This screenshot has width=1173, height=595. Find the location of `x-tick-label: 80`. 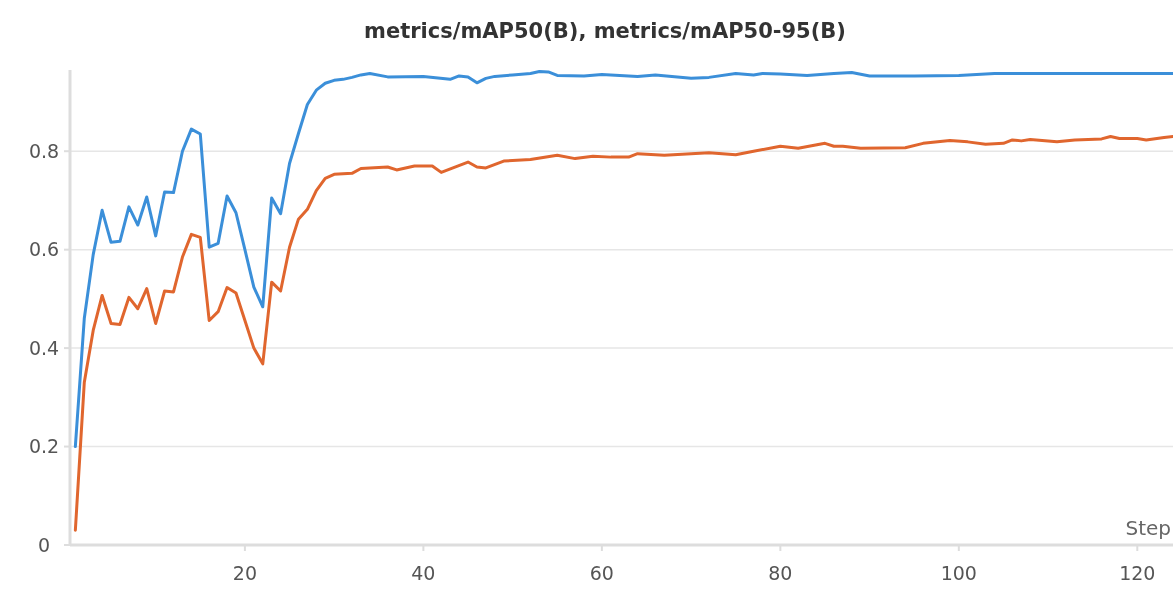

x-tick-label: 80 is located at coordinates (780, 573).